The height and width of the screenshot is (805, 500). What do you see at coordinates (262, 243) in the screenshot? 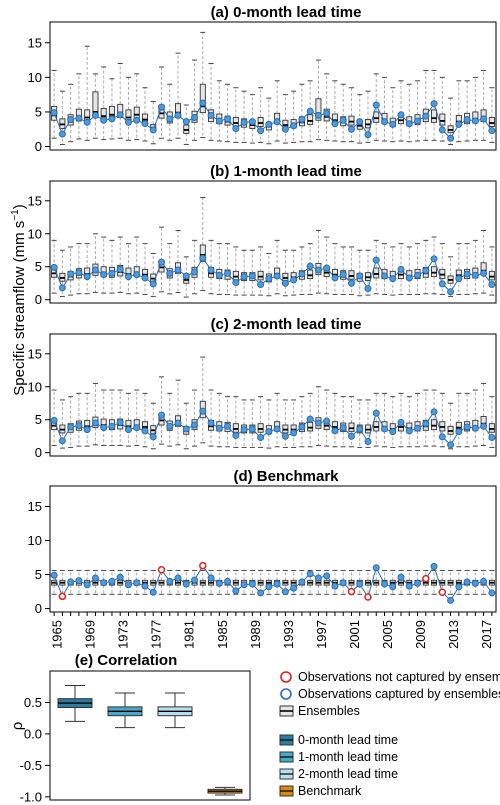
I see `panel-b: 0 5 10 15` at bounding box center [262, 243].